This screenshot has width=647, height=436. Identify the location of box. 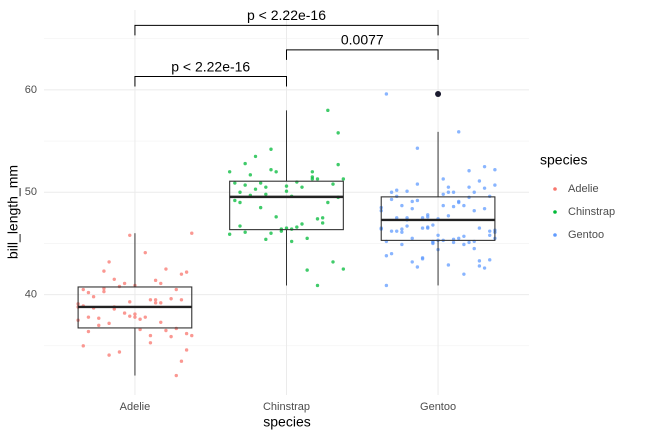
(438, 218).